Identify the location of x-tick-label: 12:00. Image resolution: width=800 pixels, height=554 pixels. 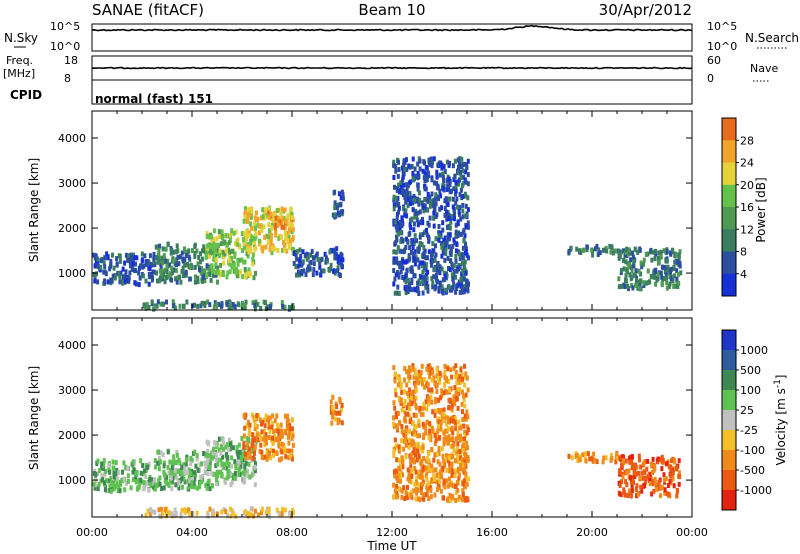
(392, 532).